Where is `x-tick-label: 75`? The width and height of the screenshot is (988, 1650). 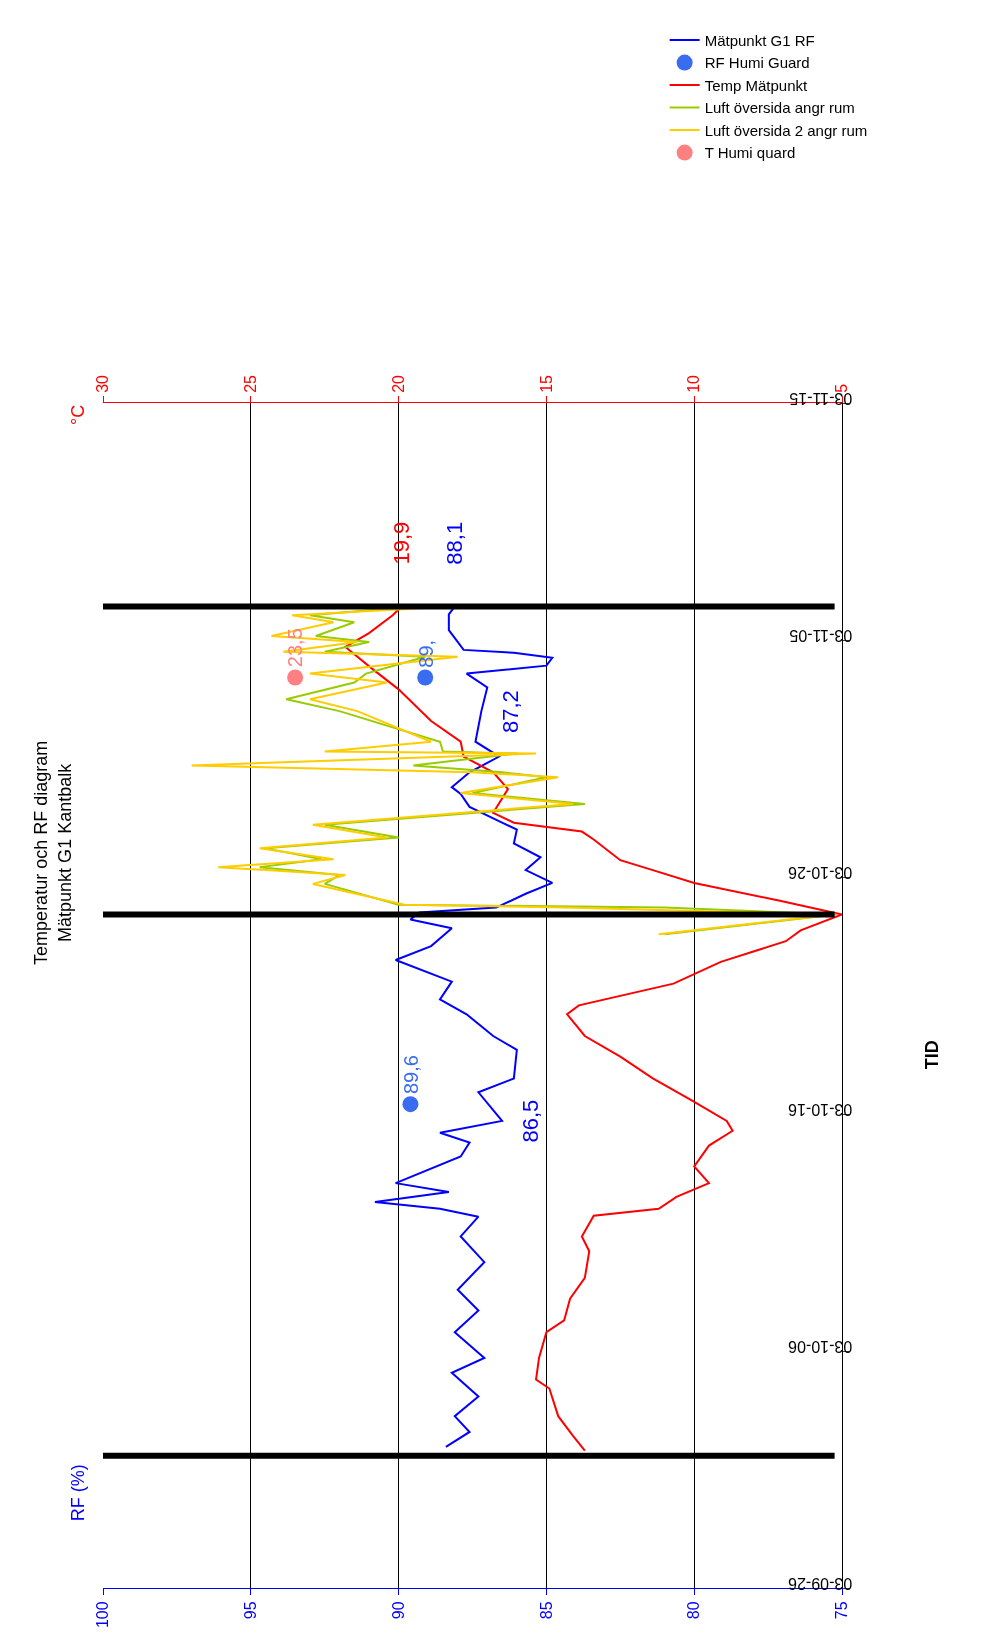 x-tick-label: 75 is located at coordinates (842, 1610).